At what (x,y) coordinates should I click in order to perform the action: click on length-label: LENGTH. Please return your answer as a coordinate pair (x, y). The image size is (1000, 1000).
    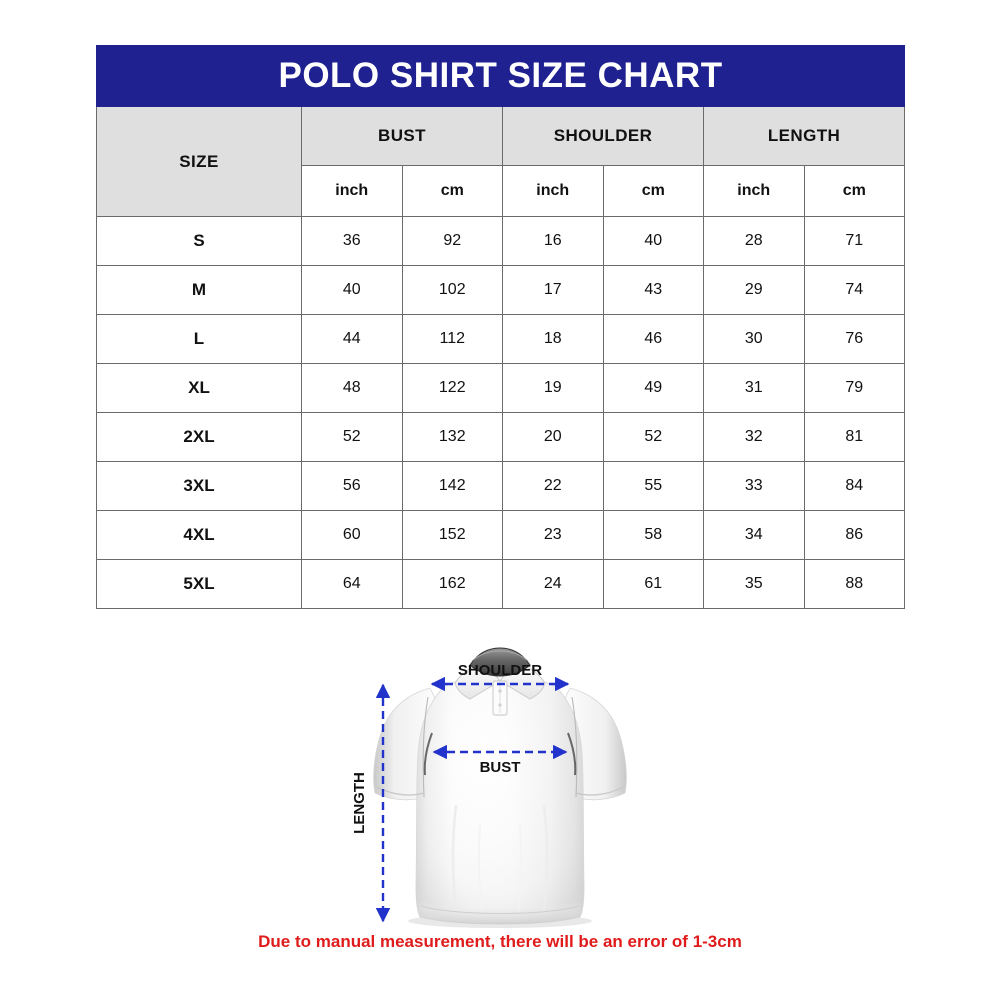
    Looking at the image, I should click on (359, 803).